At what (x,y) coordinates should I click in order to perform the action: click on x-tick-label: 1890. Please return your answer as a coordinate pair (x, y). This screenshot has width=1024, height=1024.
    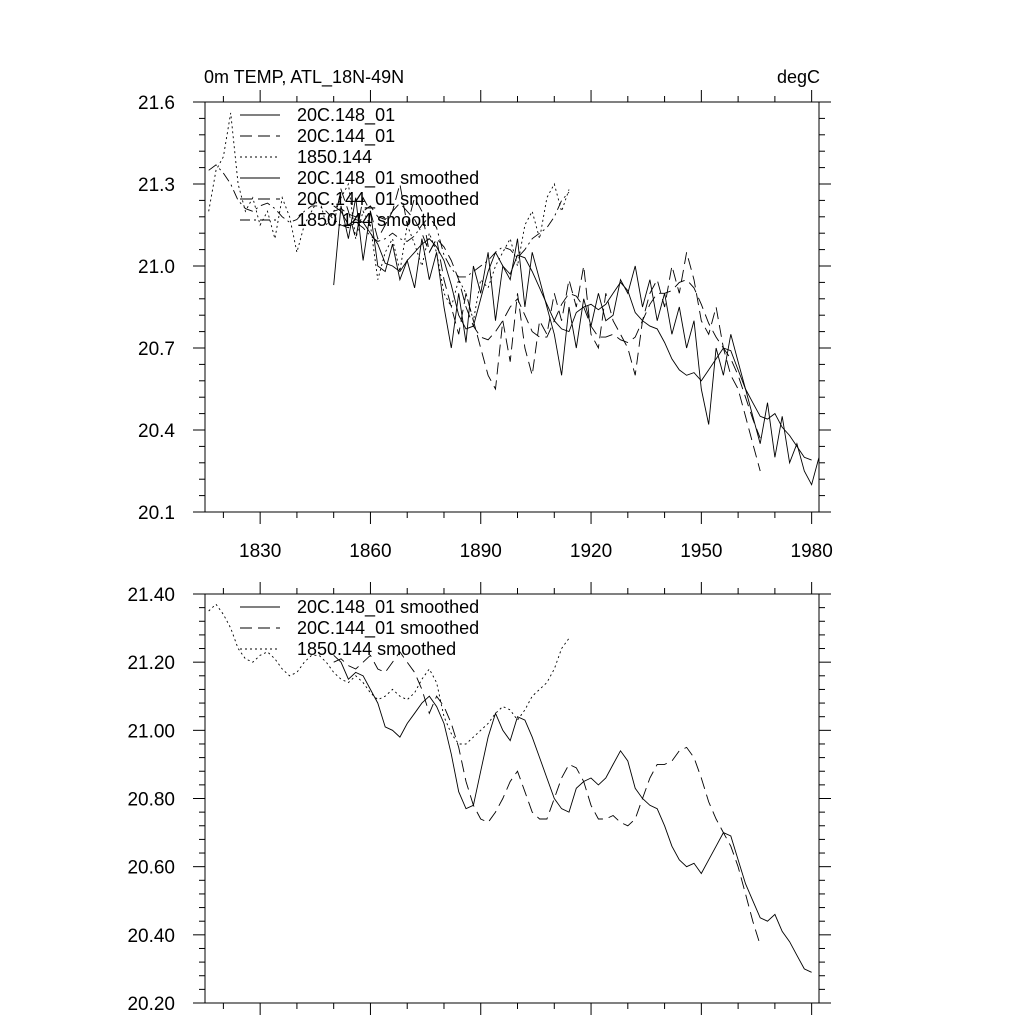
    Looking at the image, I should click on (481, 551).